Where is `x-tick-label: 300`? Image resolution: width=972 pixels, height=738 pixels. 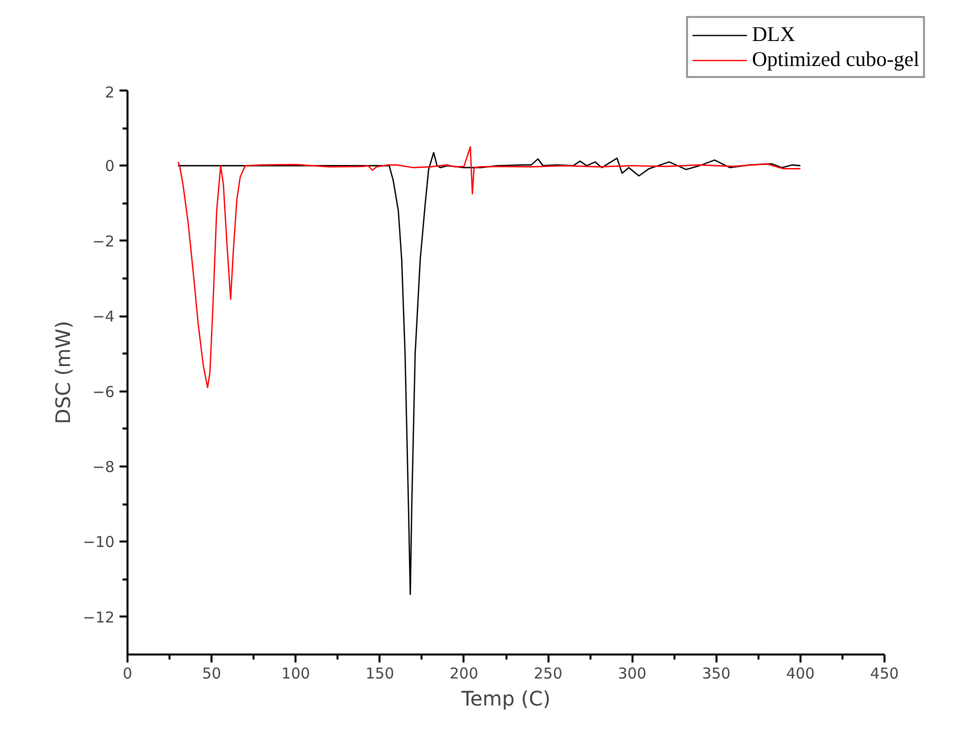
x-tick-label: 300 is located at coordinates (632, 673).